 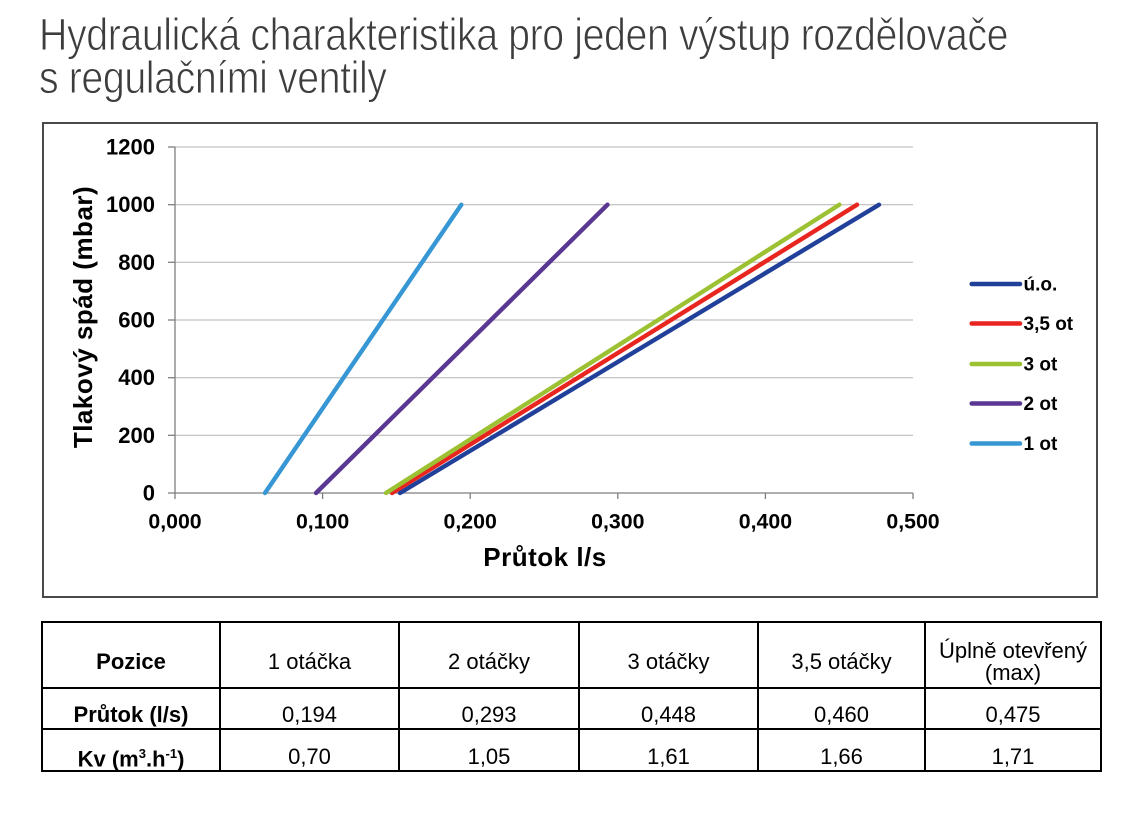 I want to click on svg-text: ú.o., so click(x=1041, y=285).